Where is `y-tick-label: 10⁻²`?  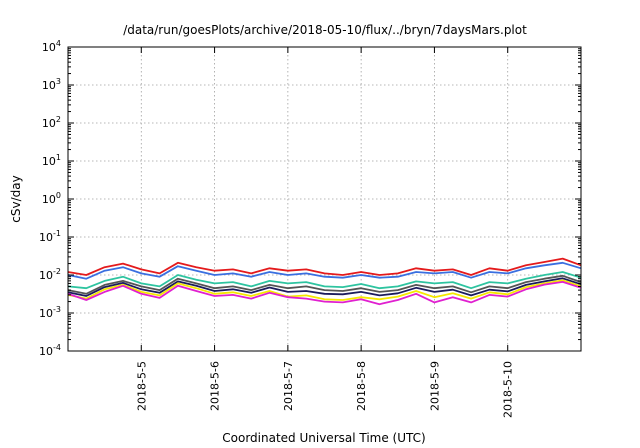
y-tick-label: 10⁻² is located at coordinates (50, 274).